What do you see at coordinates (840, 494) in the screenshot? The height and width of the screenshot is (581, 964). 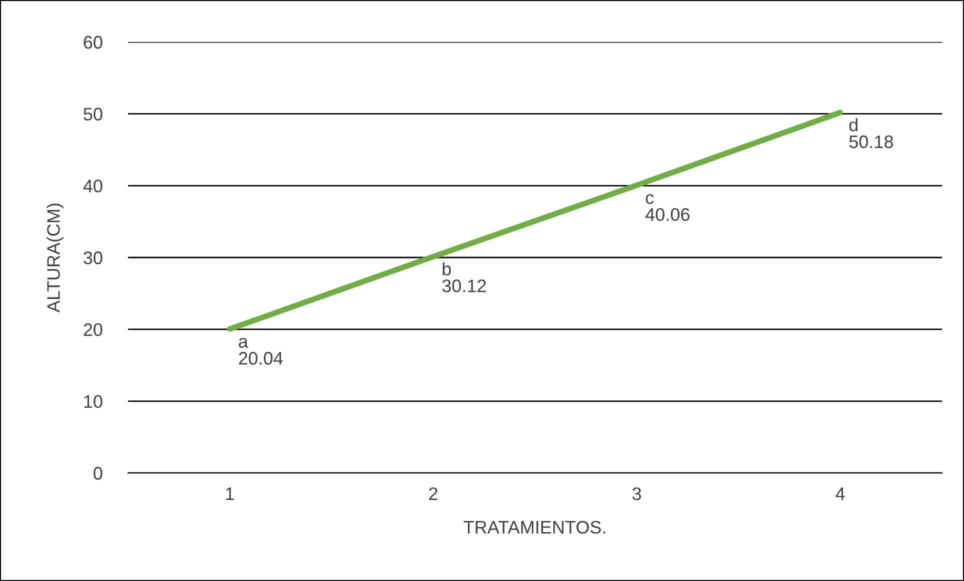 I see `x-tick-label: 4` at bounding box center [840, 494].